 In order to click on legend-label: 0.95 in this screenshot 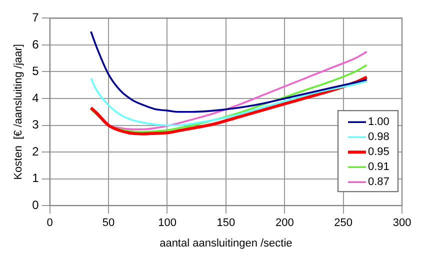, I will do `click(379, 152)`.